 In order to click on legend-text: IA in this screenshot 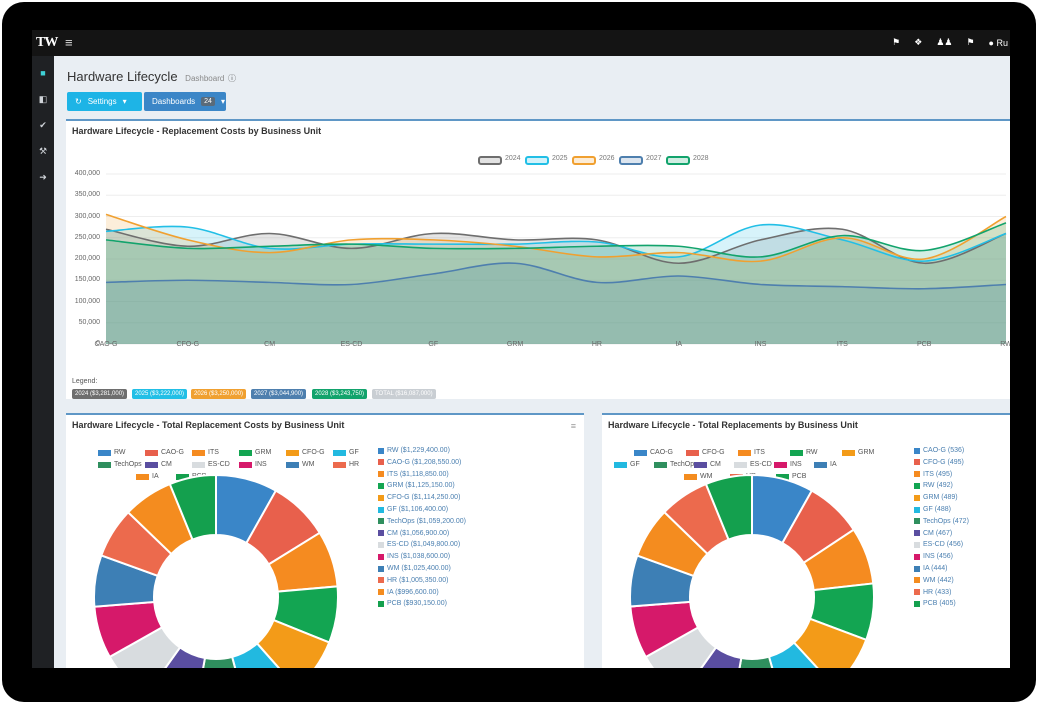, I will do `click(155, 476)`.